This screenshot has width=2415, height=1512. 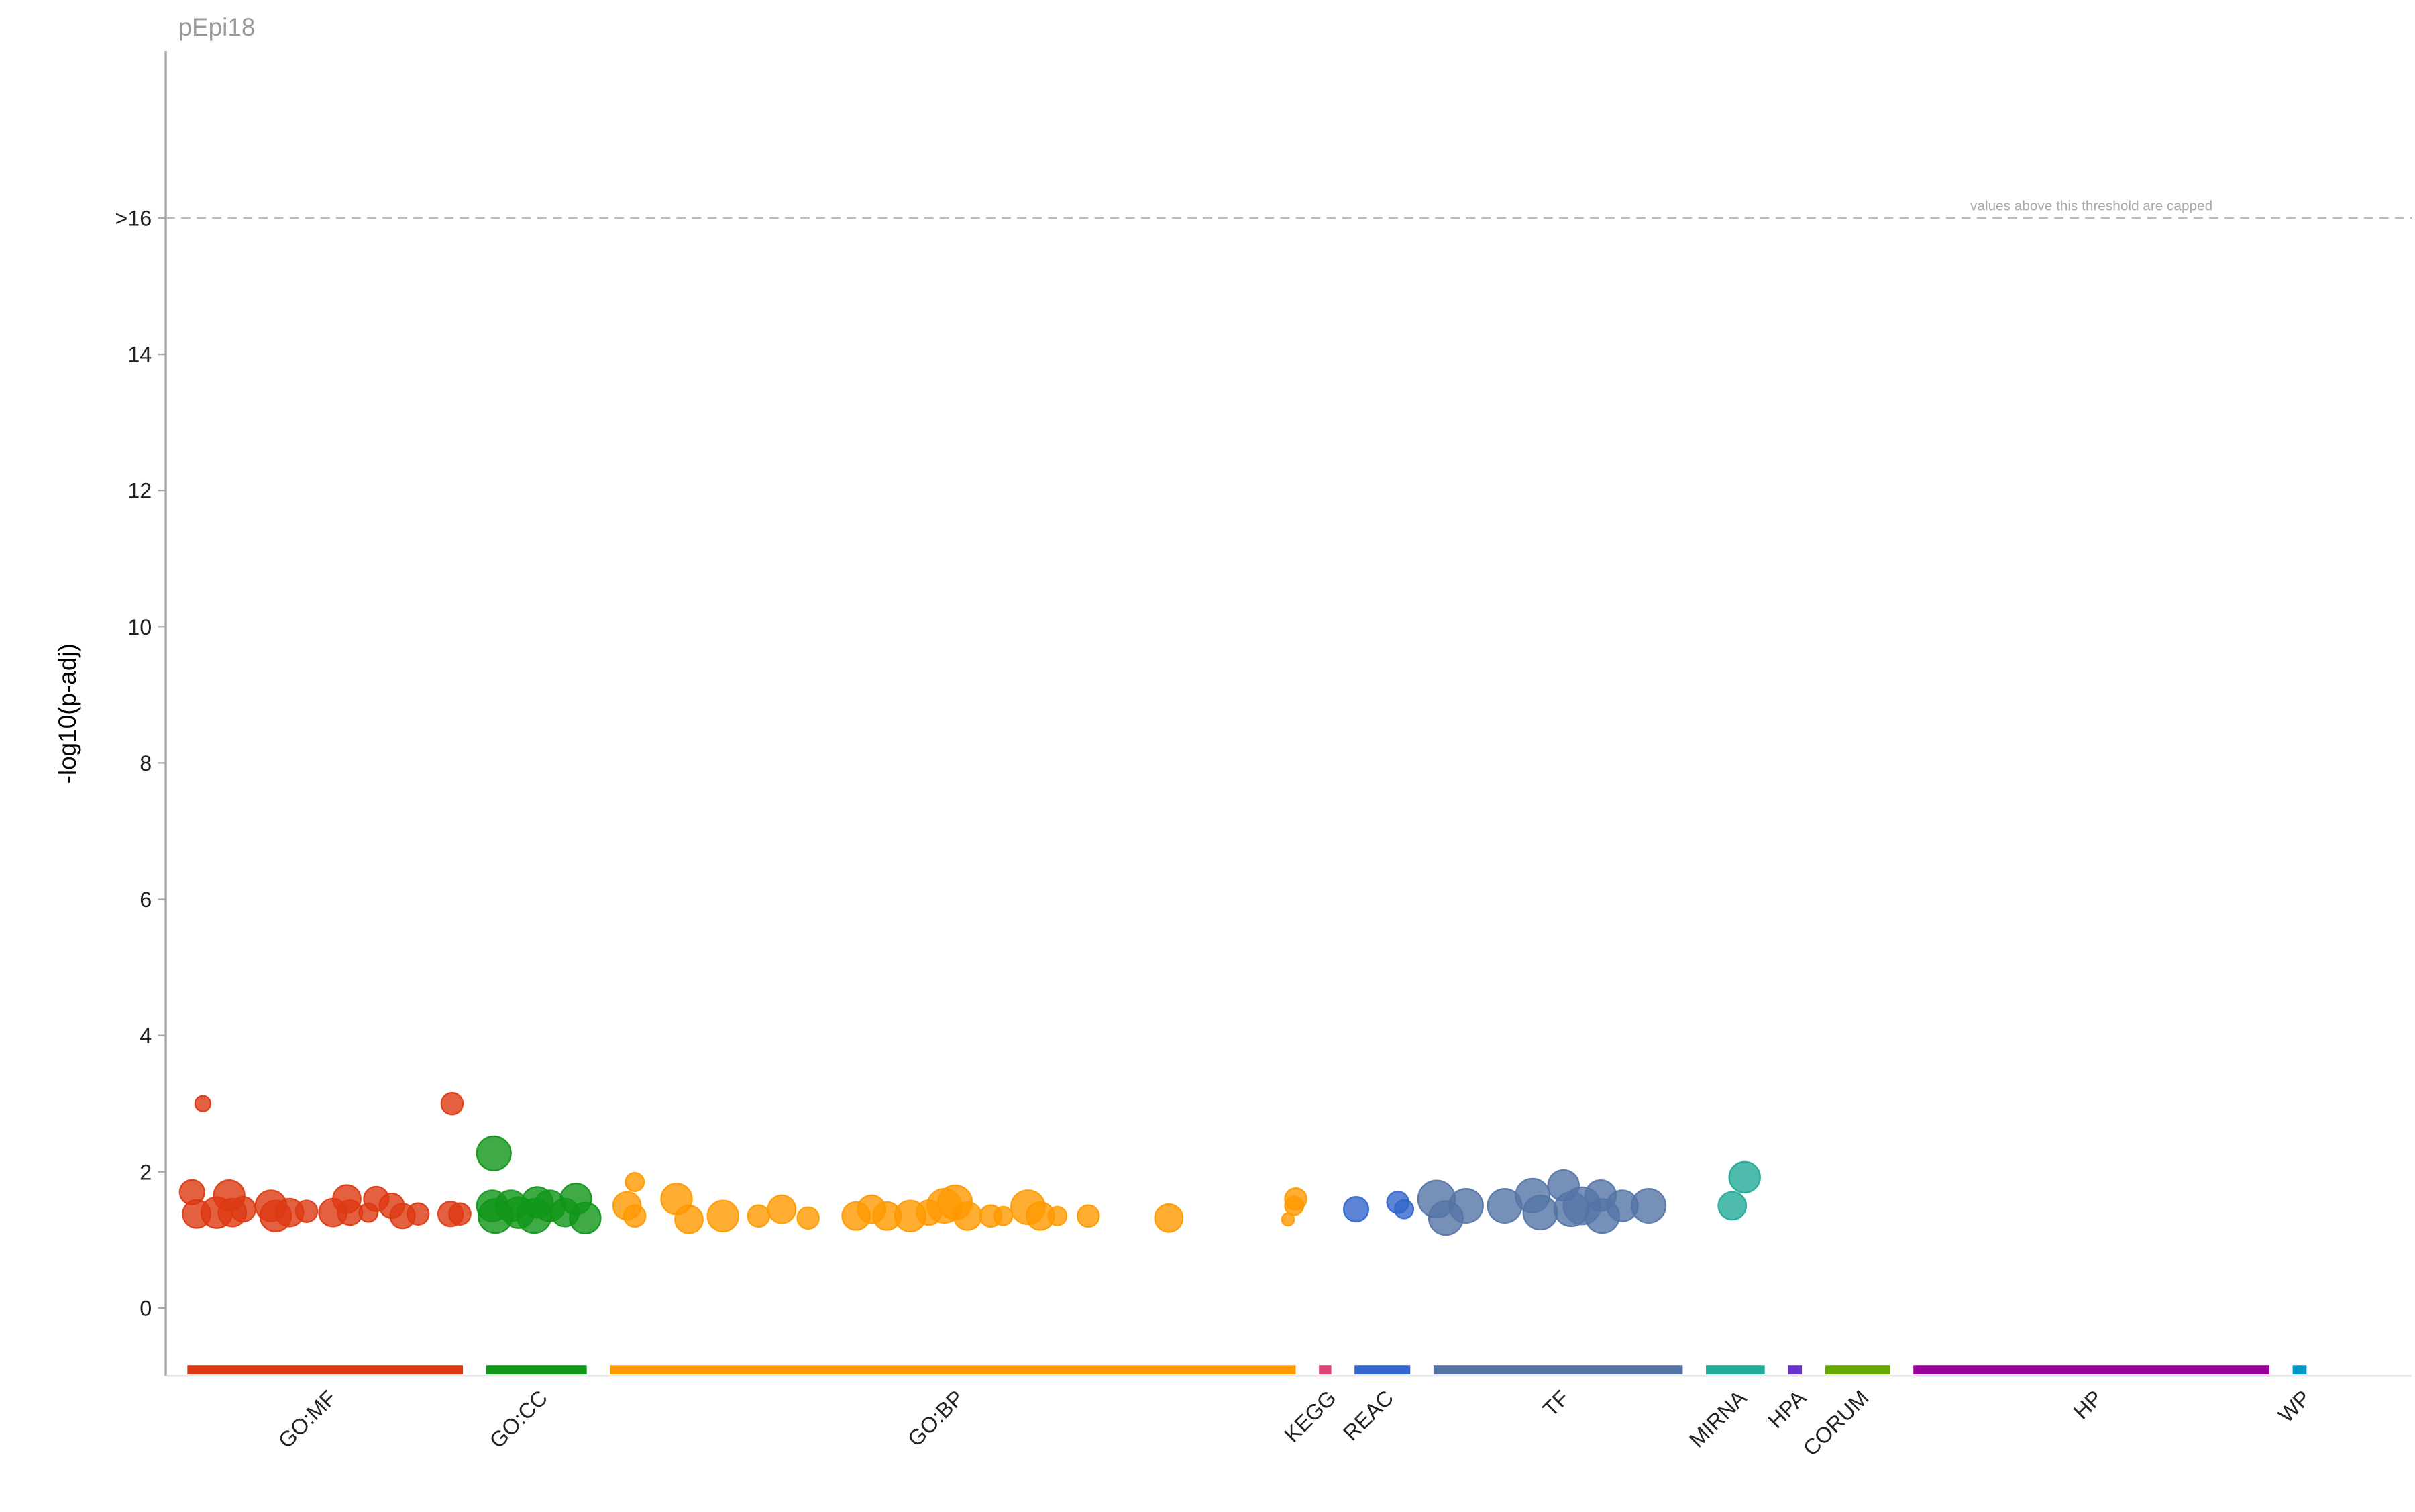 What do you see at coordinates (1368, 1416) in the screenshot?
I see `source-label: REAC` at bounding box center [1368, 1416].